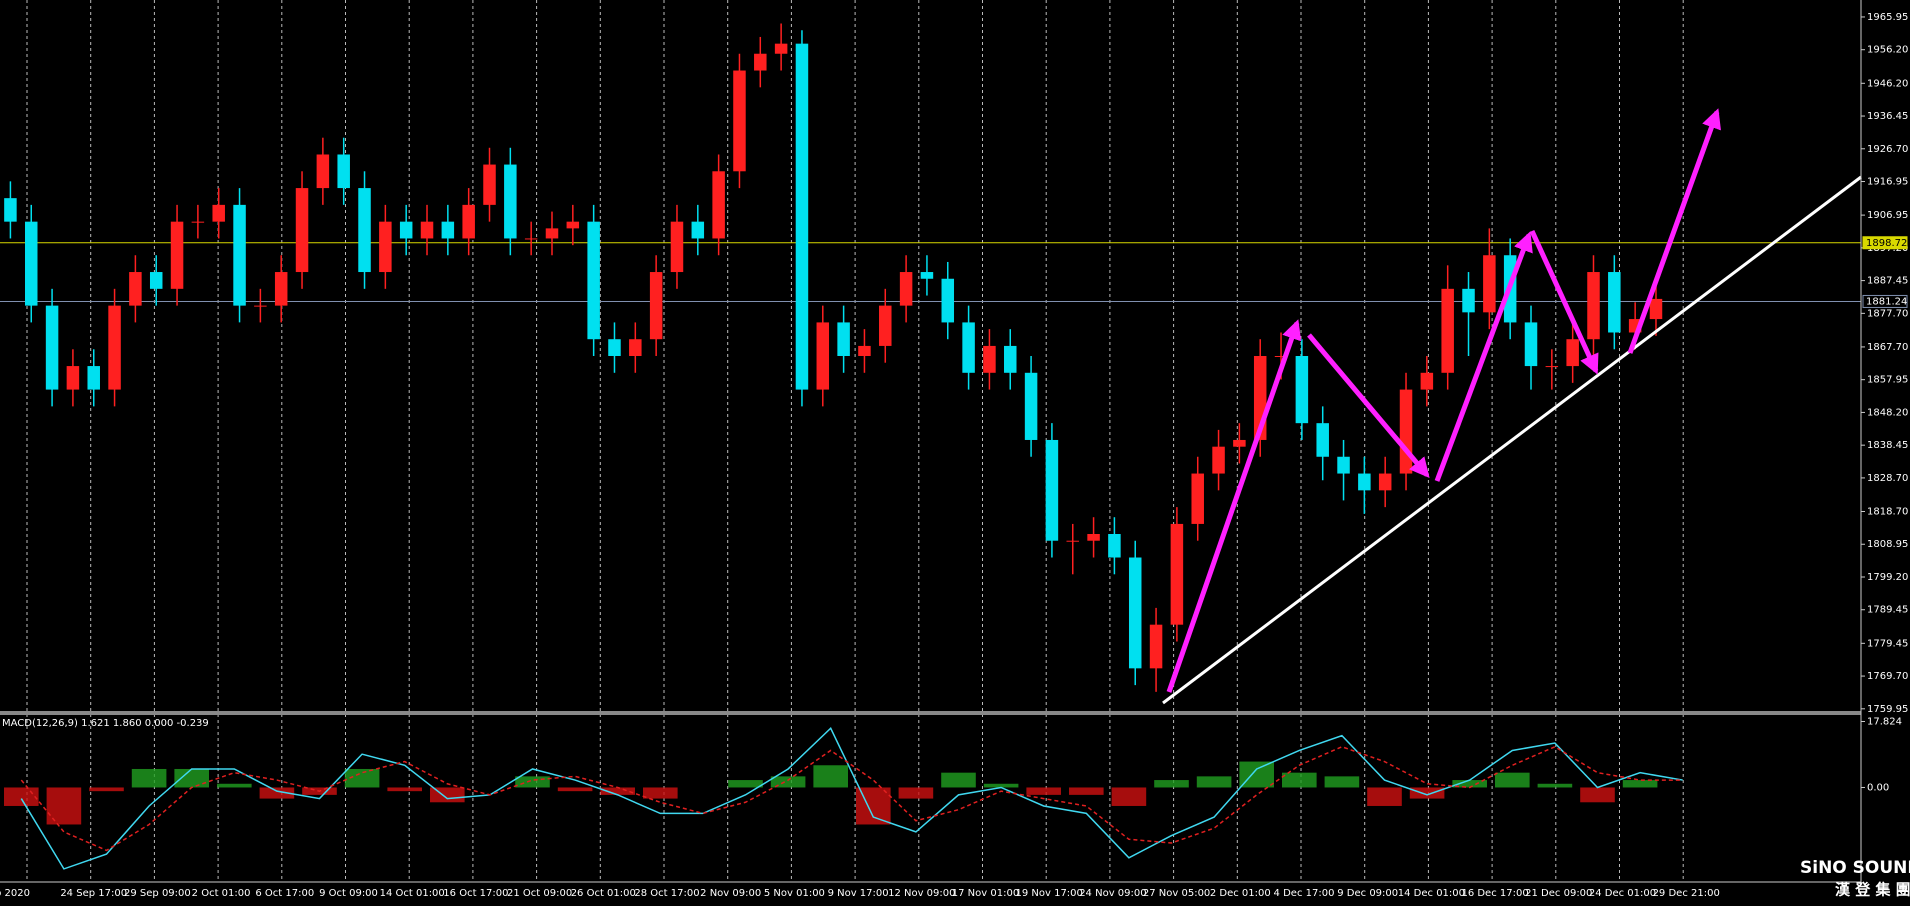  Describe the element at coordinates (1494, 893) in the screenshot. I see `x-tick-label: 16 Dec 17:00` at that location.